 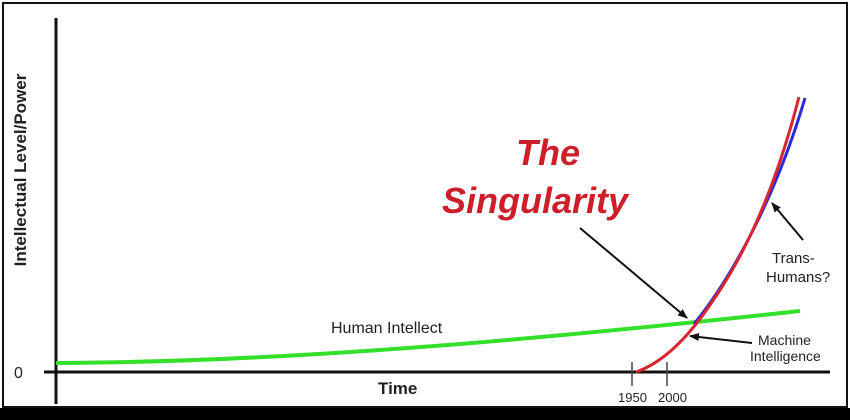 What do you see at coordinates (785, 356) in the screenshot?
I see `machine-intelligence-label-2: Intelligence` at bounding box center [785, 356].